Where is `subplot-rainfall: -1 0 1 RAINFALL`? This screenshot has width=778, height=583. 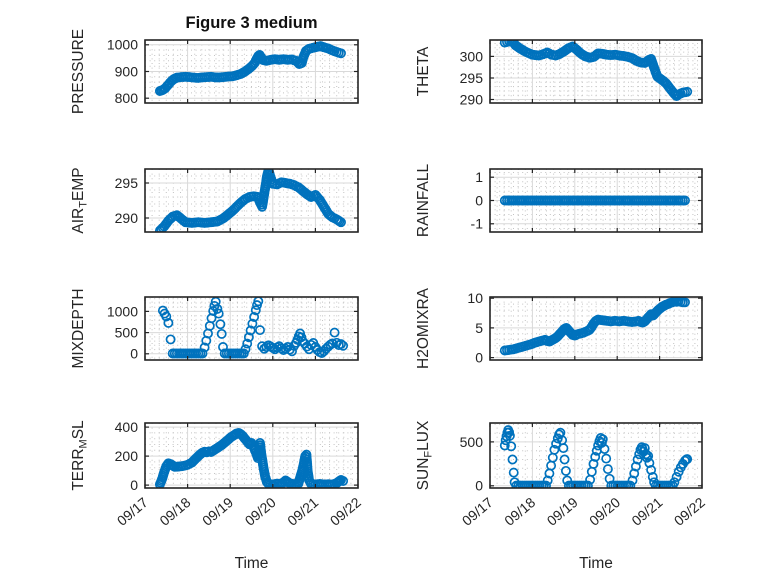 subplot-rainfall: -1 0 1 RAINFALL is located at coordinates (559, 201).